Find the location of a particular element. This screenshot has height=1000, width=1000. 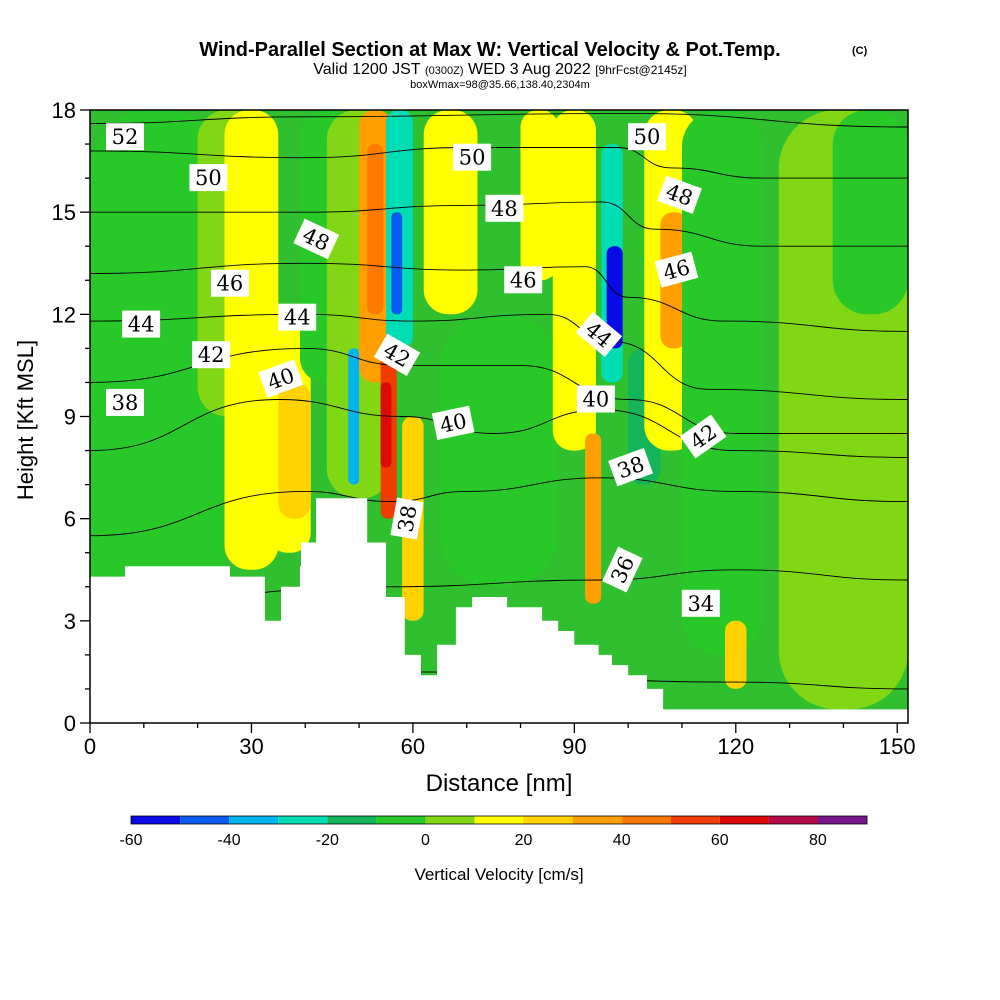

forecast-tag: [9hrFcst@2145z] is located at coordinates (641, 70).